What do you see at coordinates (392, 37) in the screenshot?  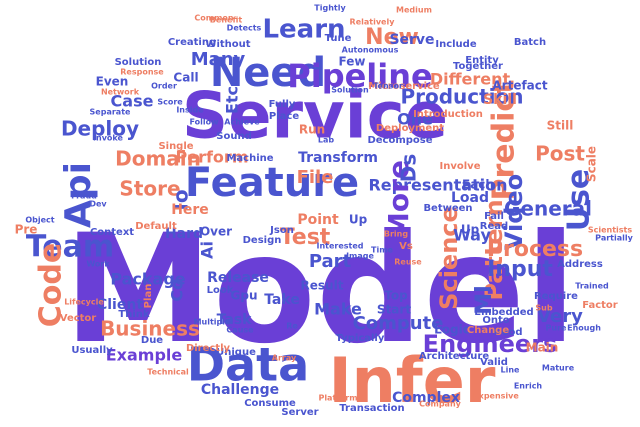 I see `word-new: New` at bounding box center [392, 37].